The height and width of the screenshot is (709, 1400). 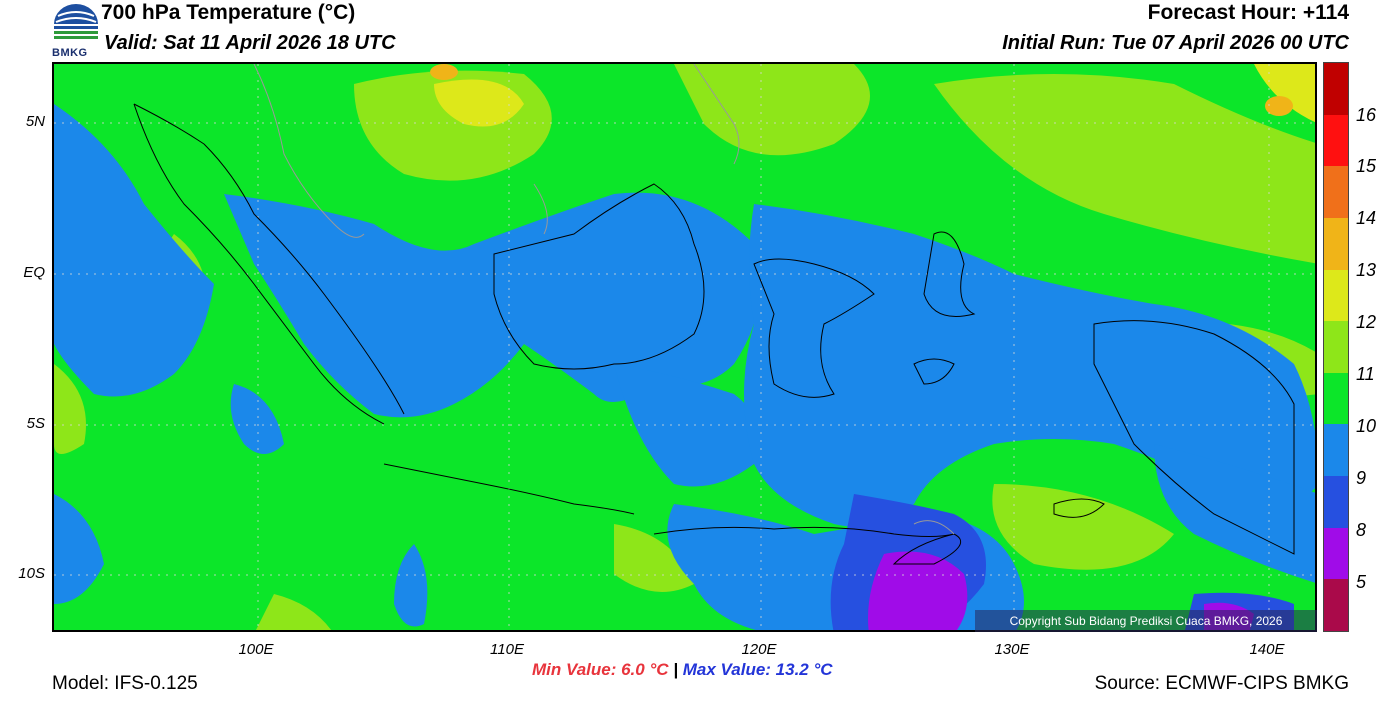 What do you see at coordinates (1366, 270) in the screenshot?
I see `colorbar-label-13: 13` at bounding box center [1366, 270].